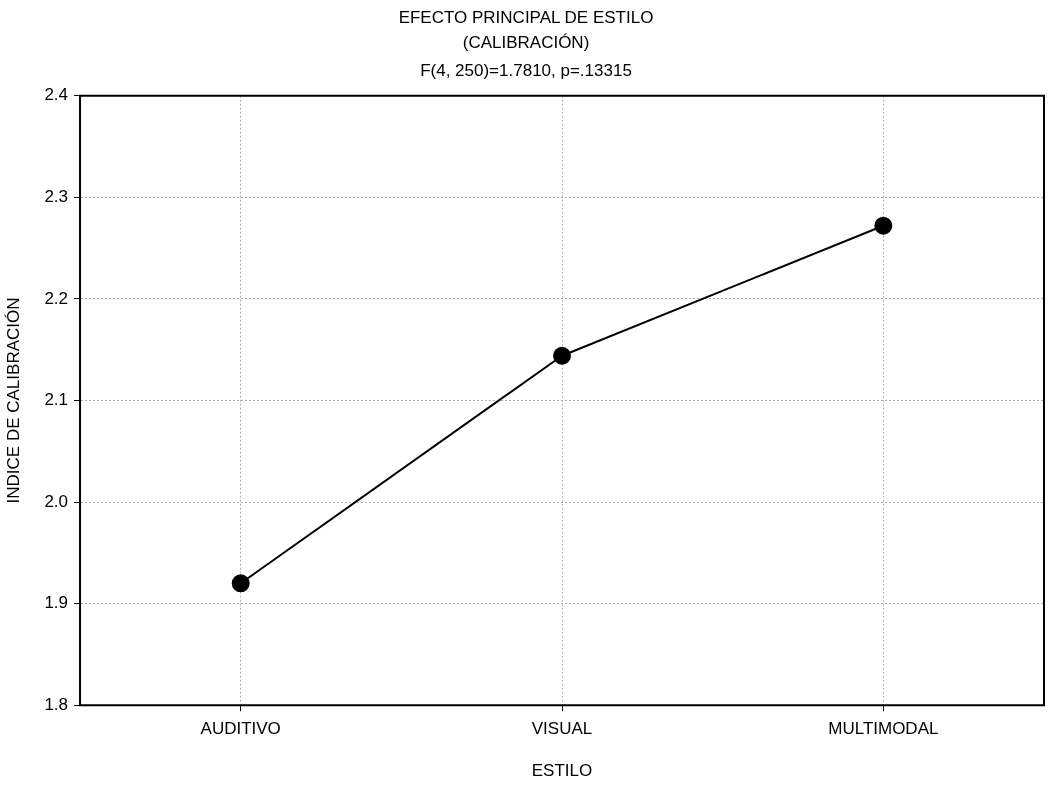 The image size is (1054, 790). I want to click on y-tick-label: 2.3, so click(56, 196).